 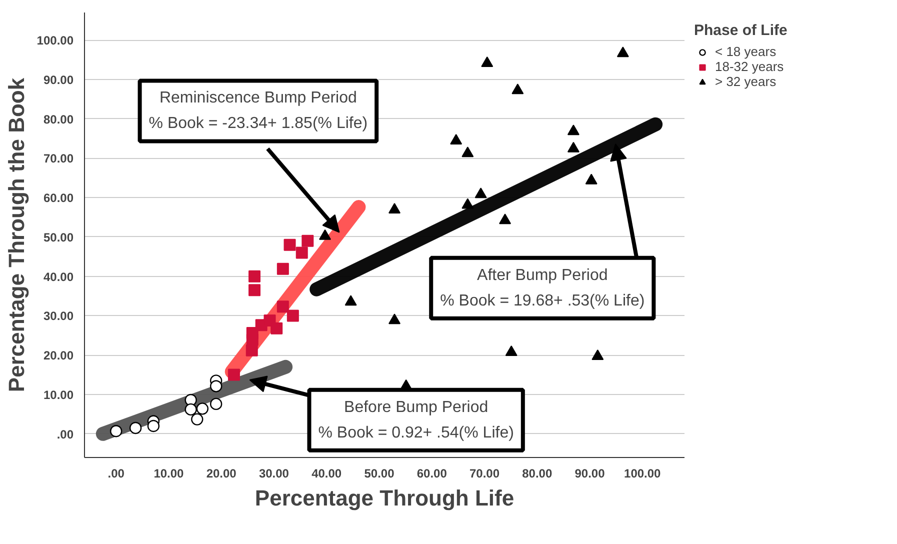 What do you see at coordinates (745, 81) in the screenshot?
I see `legend-label: > 32 years` at bounding box center [745, 81].